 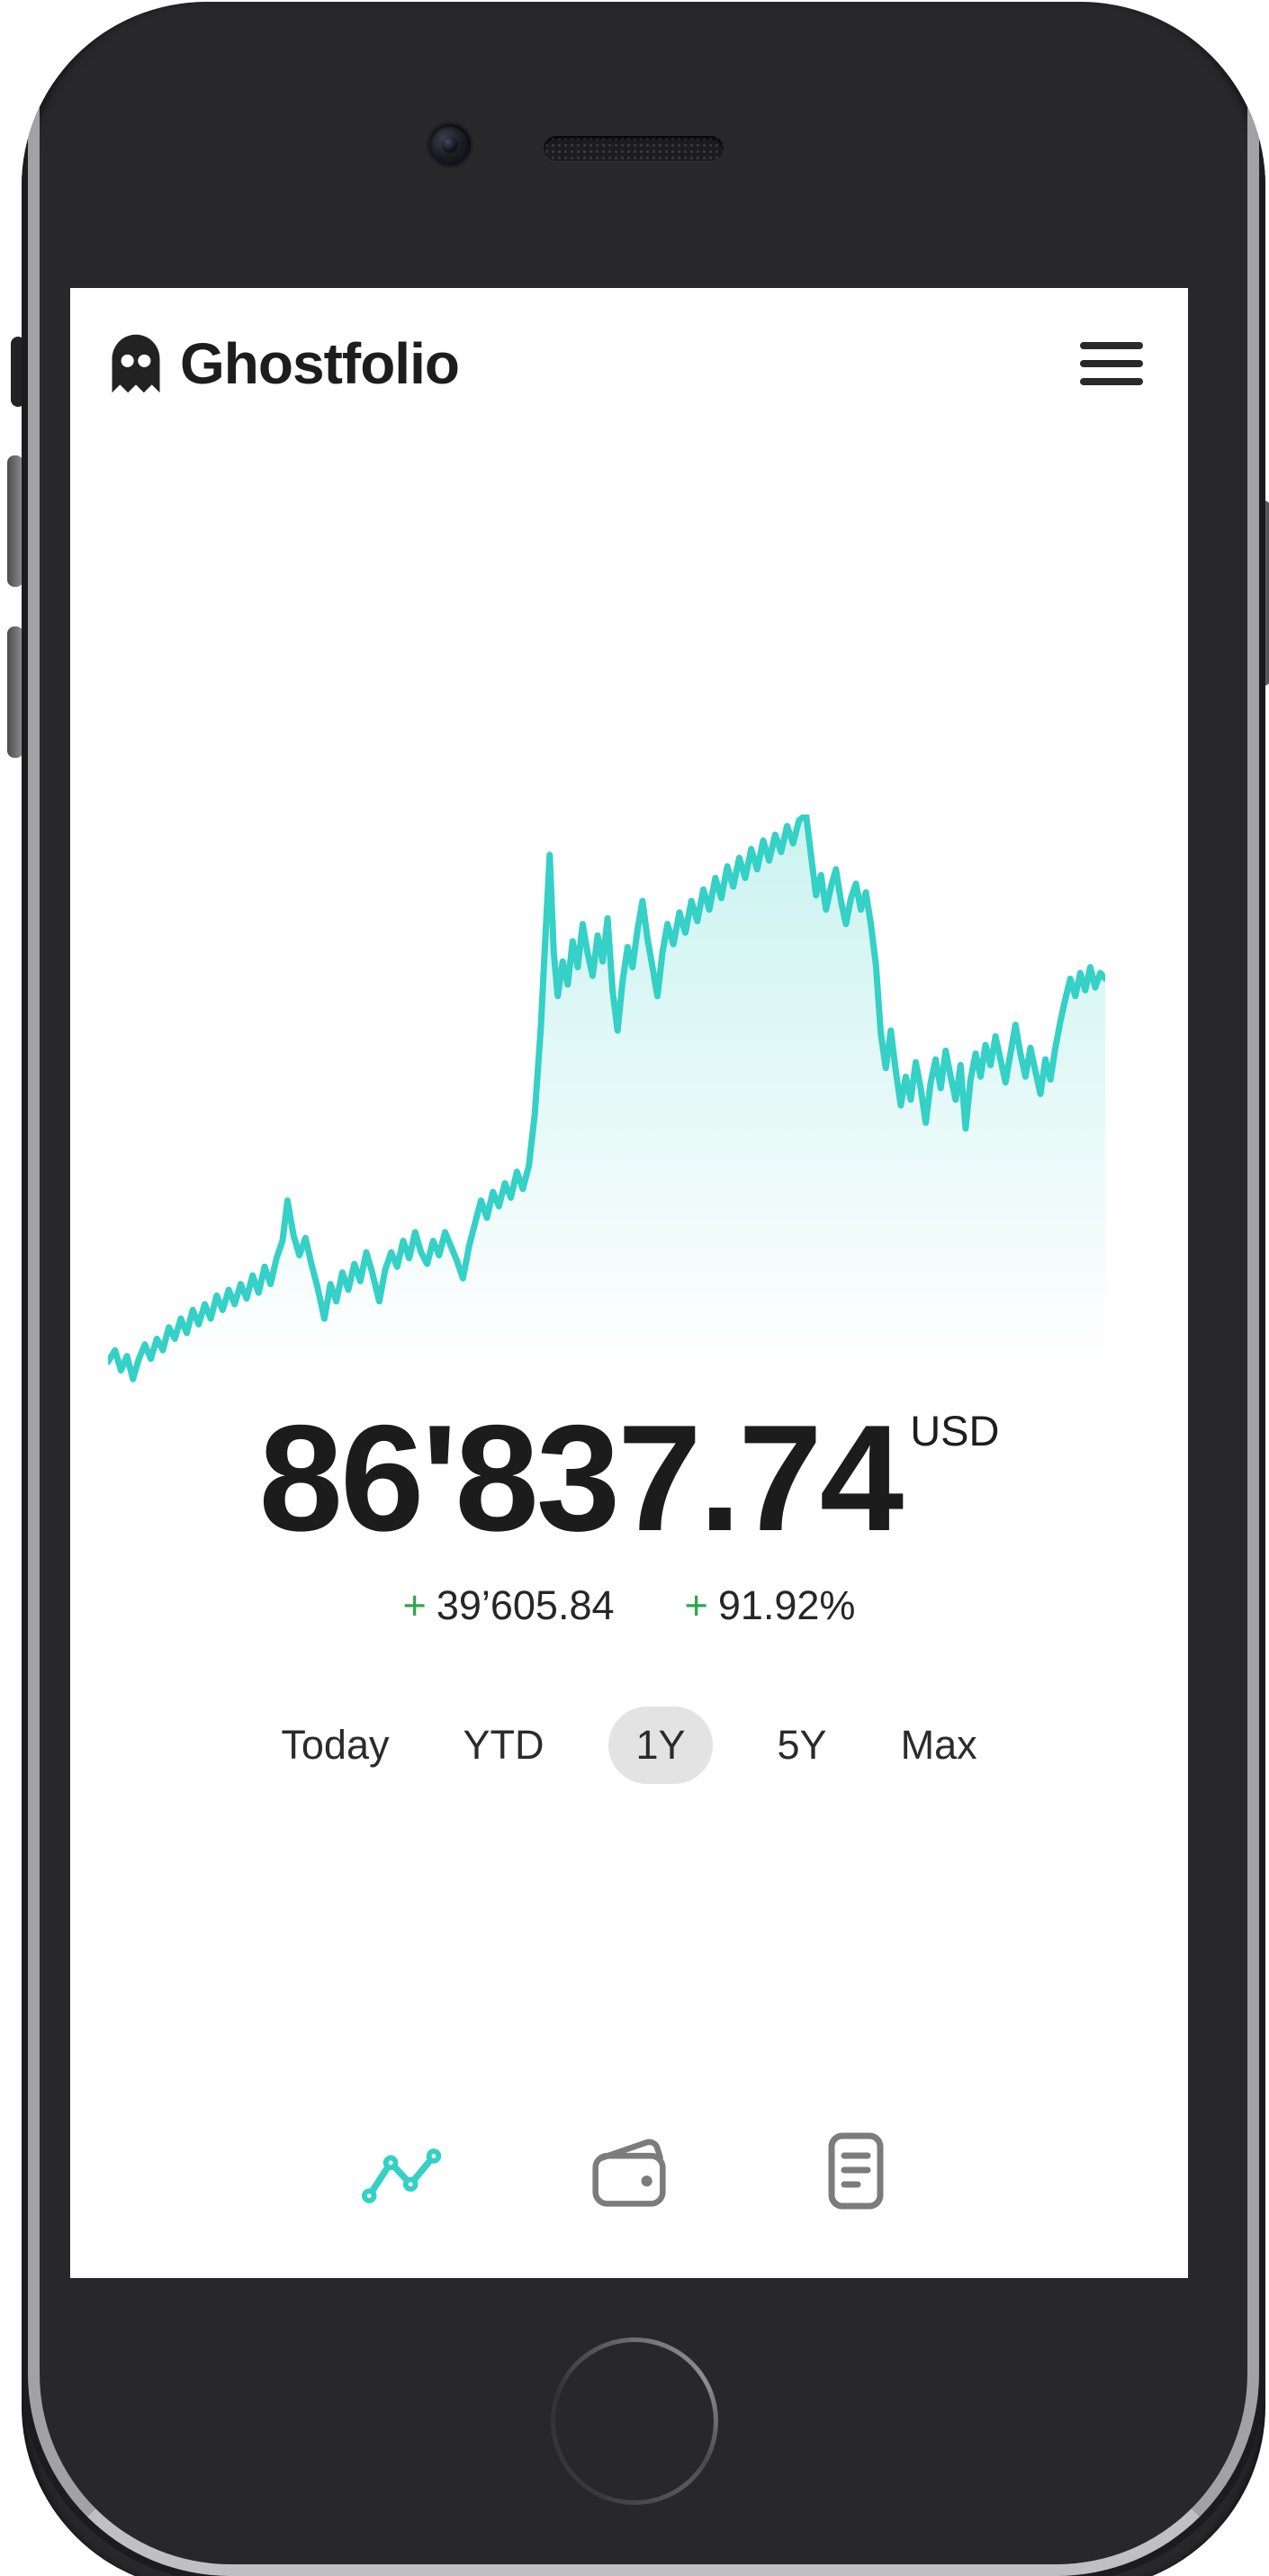 What do you see at coordinates (803, 1745) in the screenshot?
I see `range-option-5y: 5Y` at bounding box center [803, 1745].